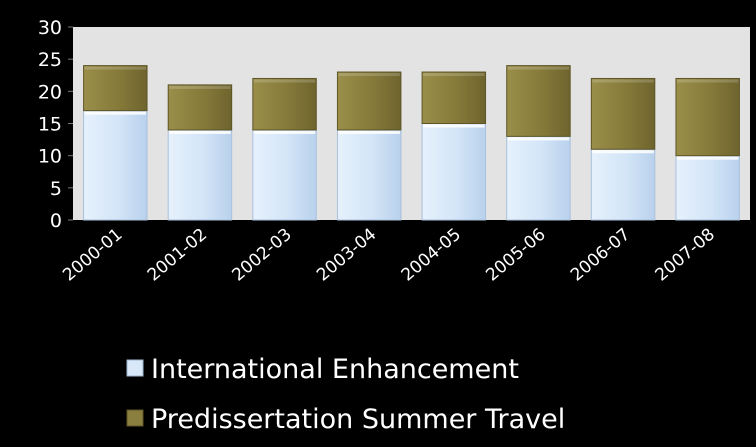  What do you see at coordinates (358, 419) in the screenshot?
I see `legend-label: Predissertation Summer Travel` at bounding box center [358, 419].